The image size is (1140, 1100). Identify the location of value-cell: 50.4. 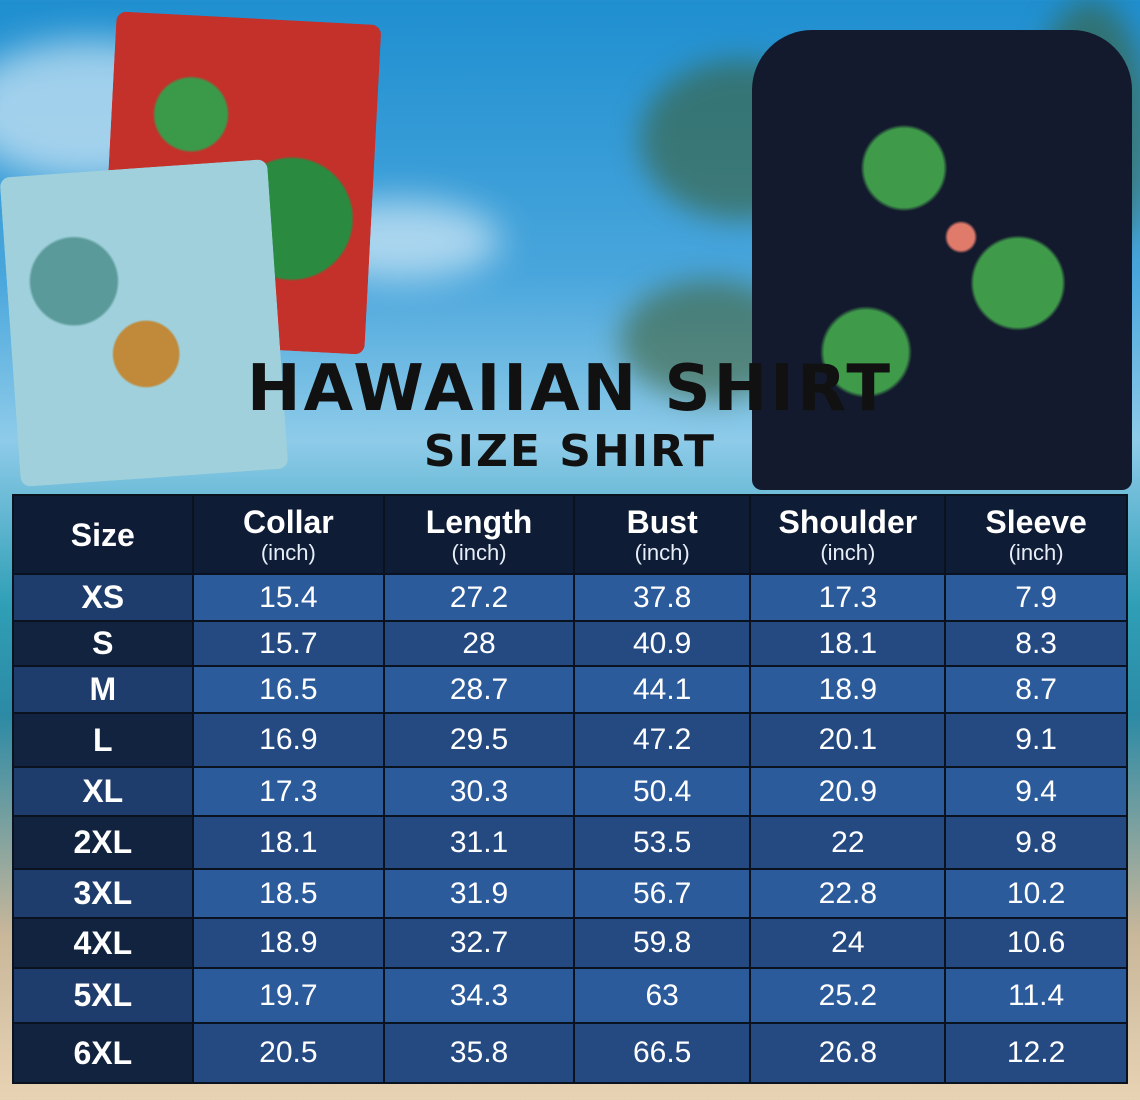
(662, 791).